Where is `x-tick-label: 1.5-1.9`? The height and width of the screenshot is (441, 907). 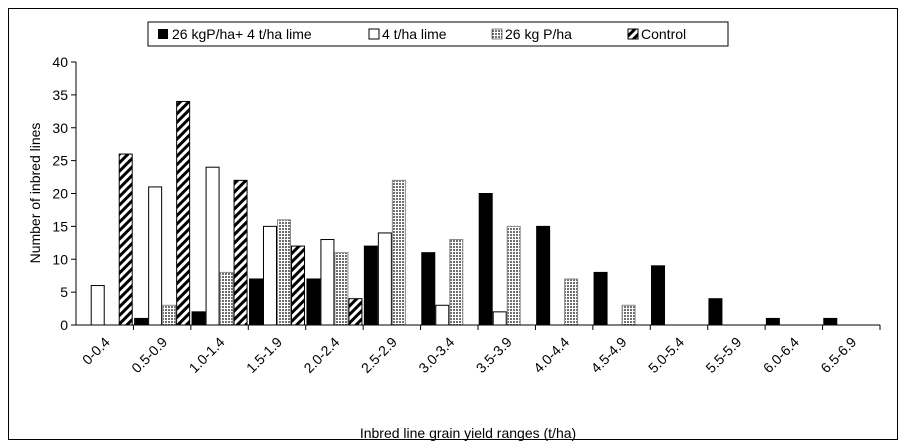 x-tick-label: 1.5-1.9 is located at coordinates (264, 355).